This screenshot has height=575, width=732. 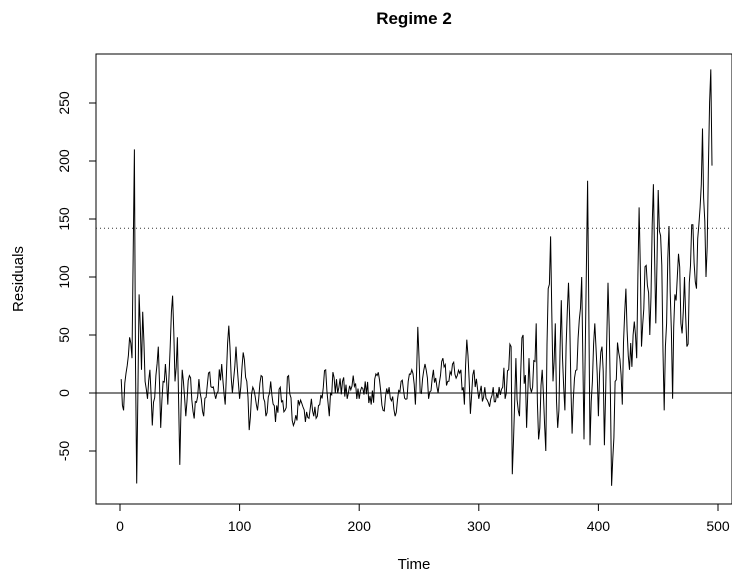 What do you see at coordinates (18, 279) in the screenshot?
I see `y-axis-title: Residuals` at bounding box center [18, 279].